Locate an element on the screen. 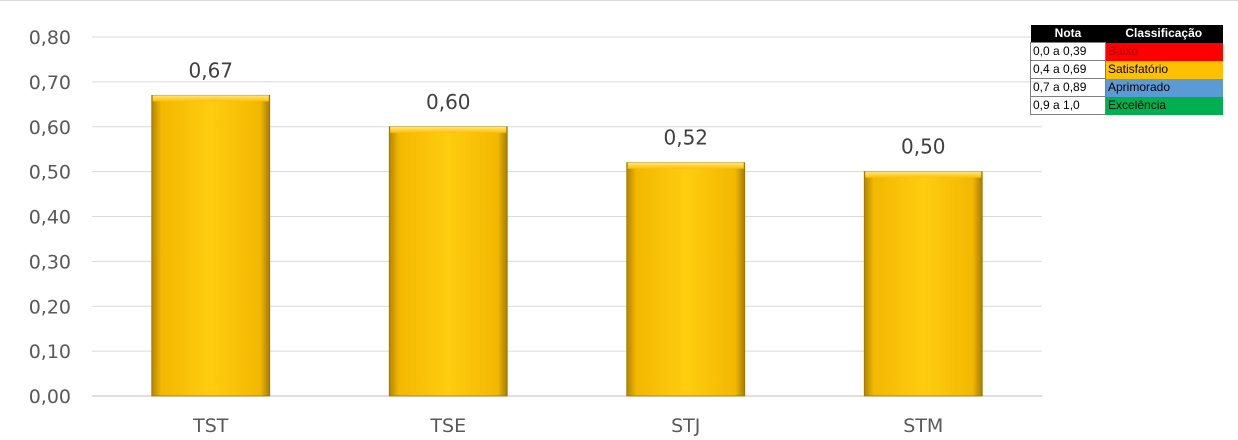 Image resolution: width=1238 pixels, height=440 pixels. y-tick-label: 0,50 is located at coordinates (50, 173).